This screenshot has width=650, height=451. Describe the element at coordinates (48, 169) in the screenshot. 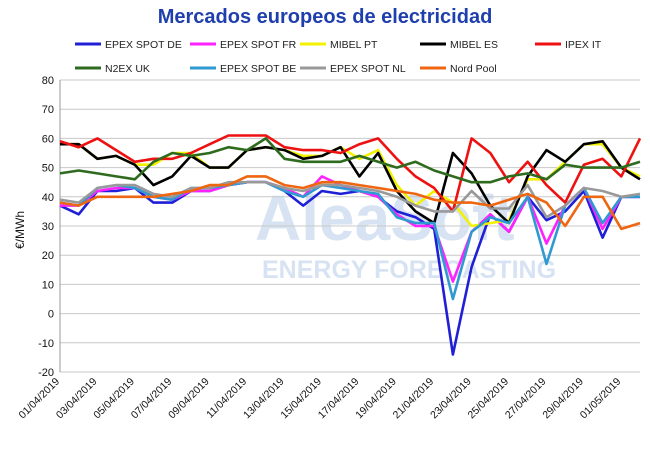

I see `y-tick-label: 50` at that location.